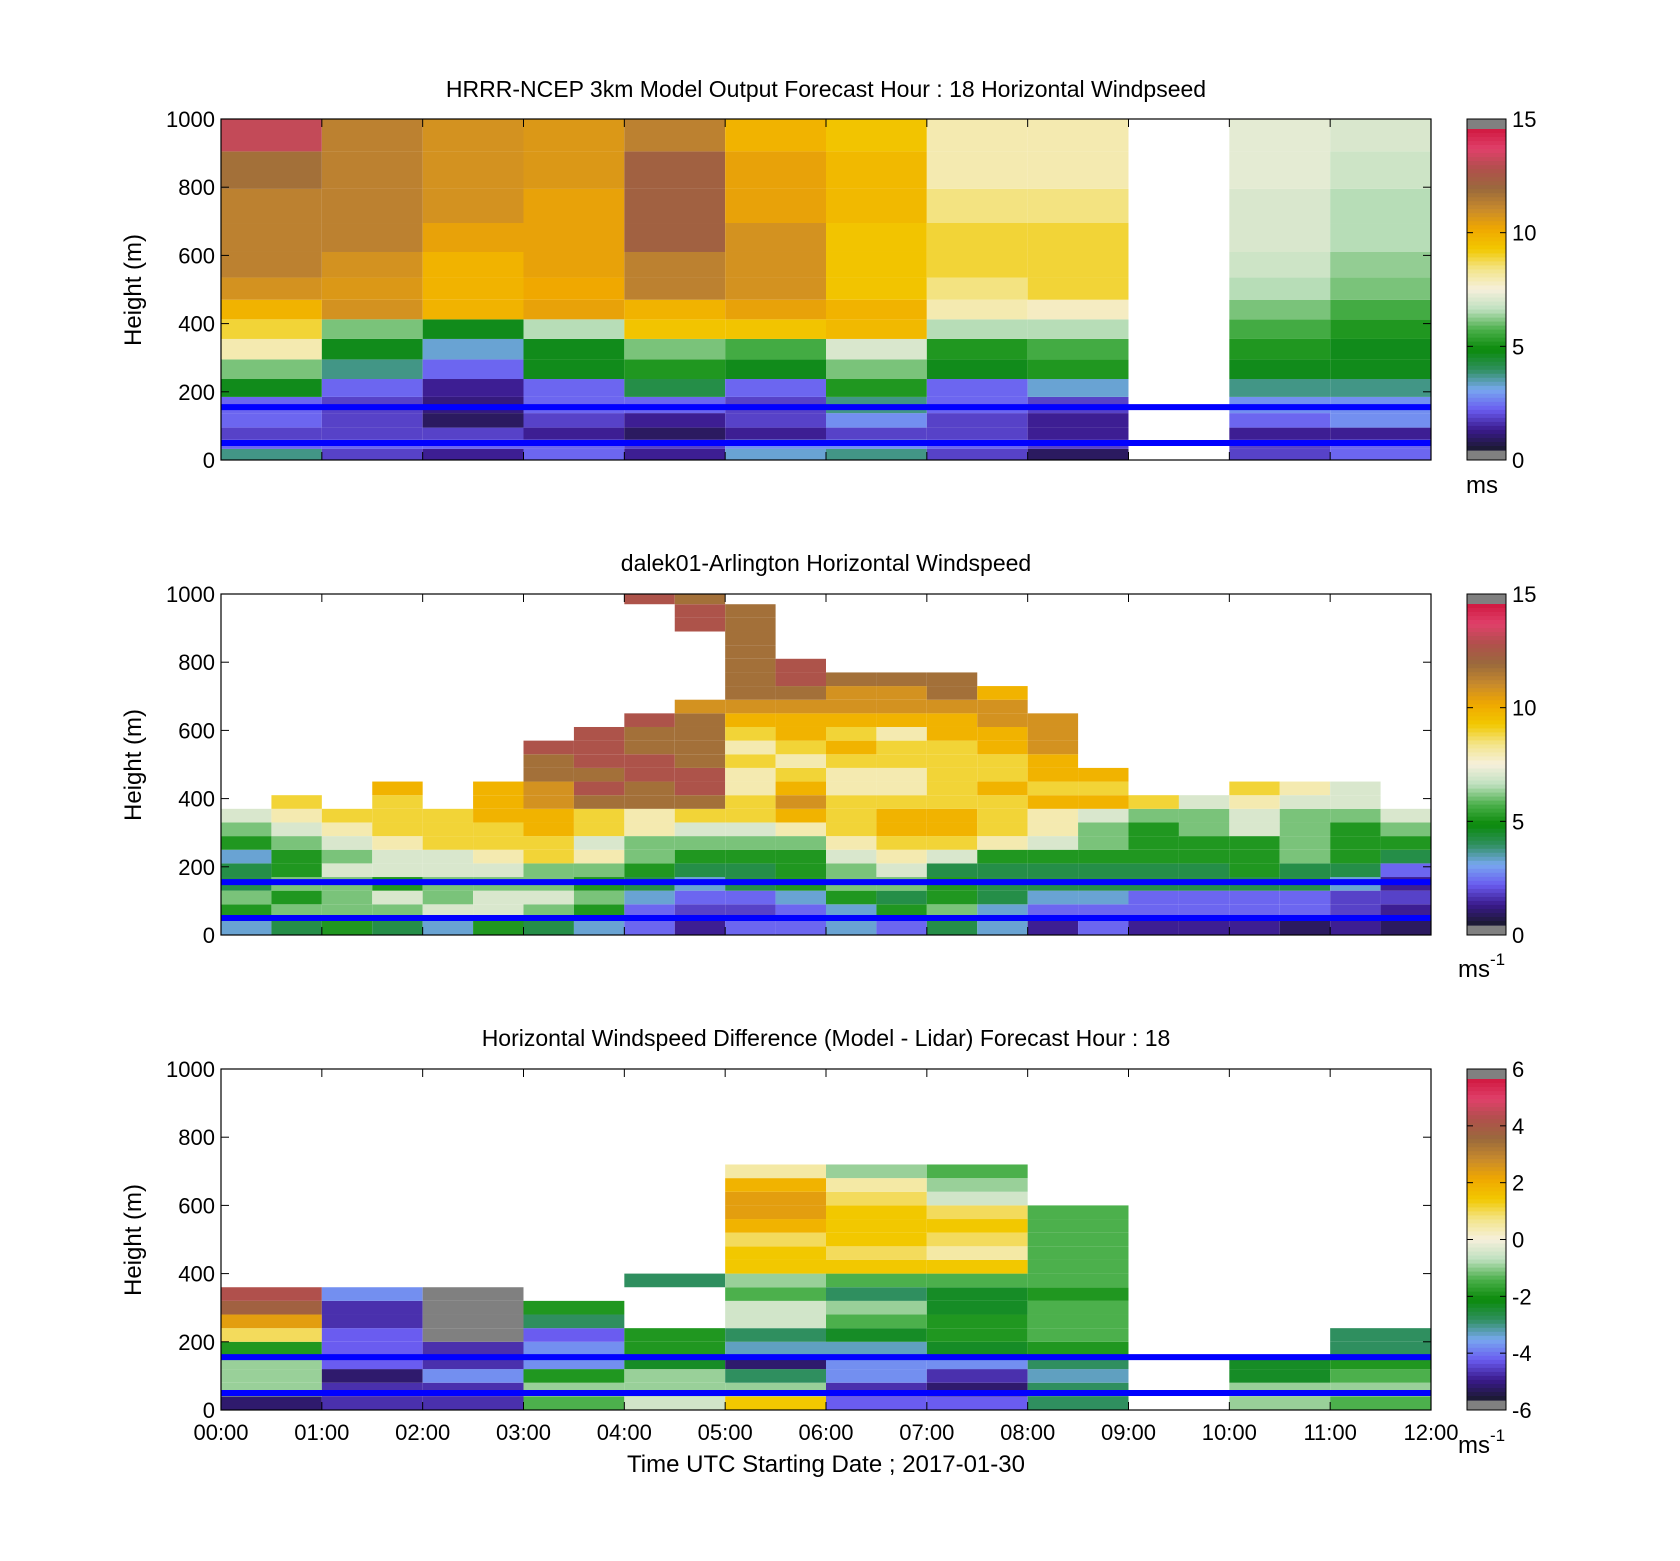 This screenshot has height=1561, width=1680. Describe the element at coordinates (1522, 1410) in the screenshot. I see `colorbar-tick-label: -6` at that location.